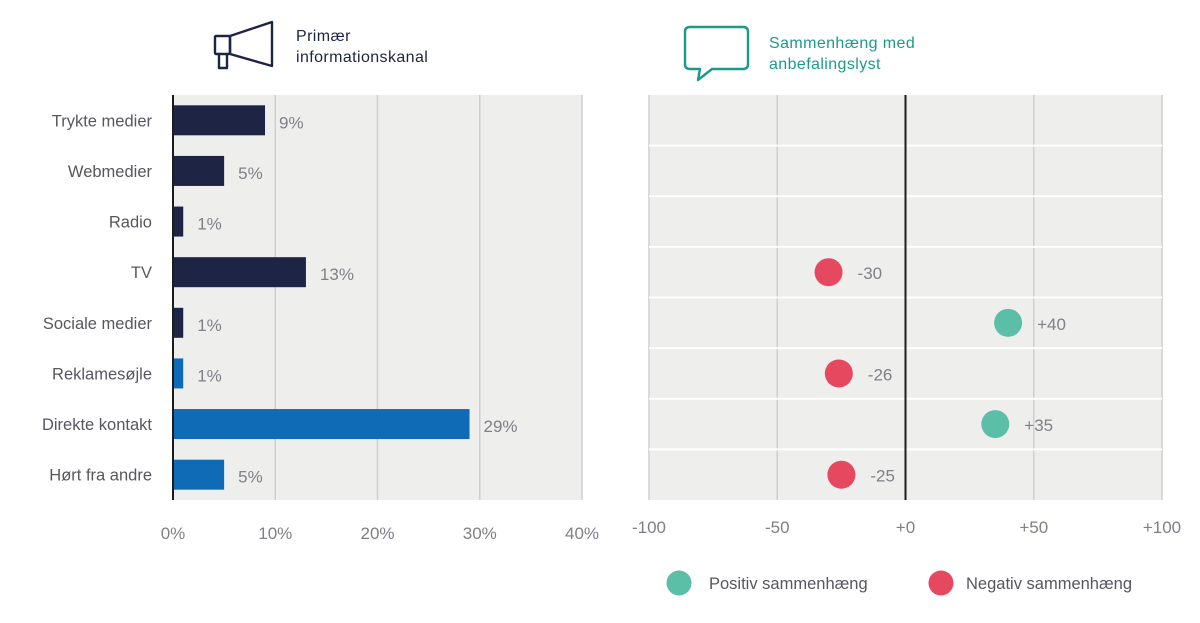  I want to click on scatter-x-tick-label: -50, so click(777, 527).